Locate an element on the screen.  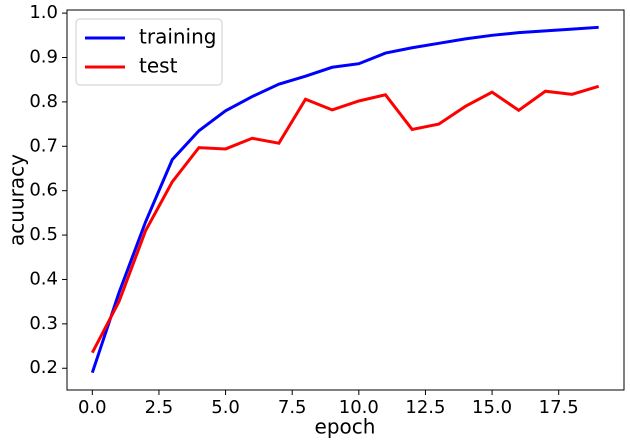
y-tick-label: 0.7 is located at coordinates (43, 145).